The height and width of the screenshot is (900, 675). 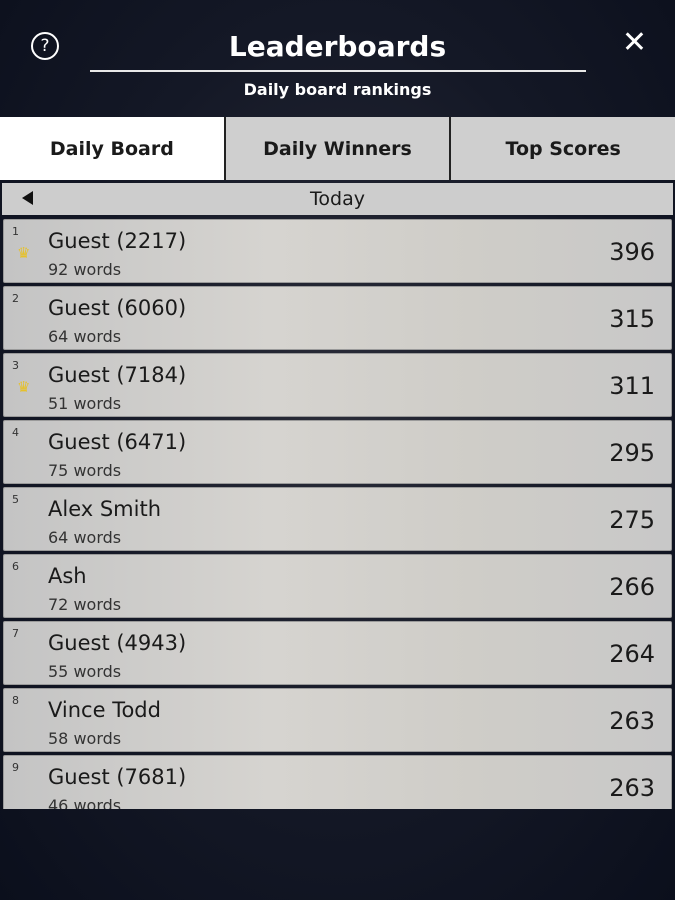 I want to click on leaderboard-row: 4 Guest (6471) 75 words 295, so click(x=337, y=452).